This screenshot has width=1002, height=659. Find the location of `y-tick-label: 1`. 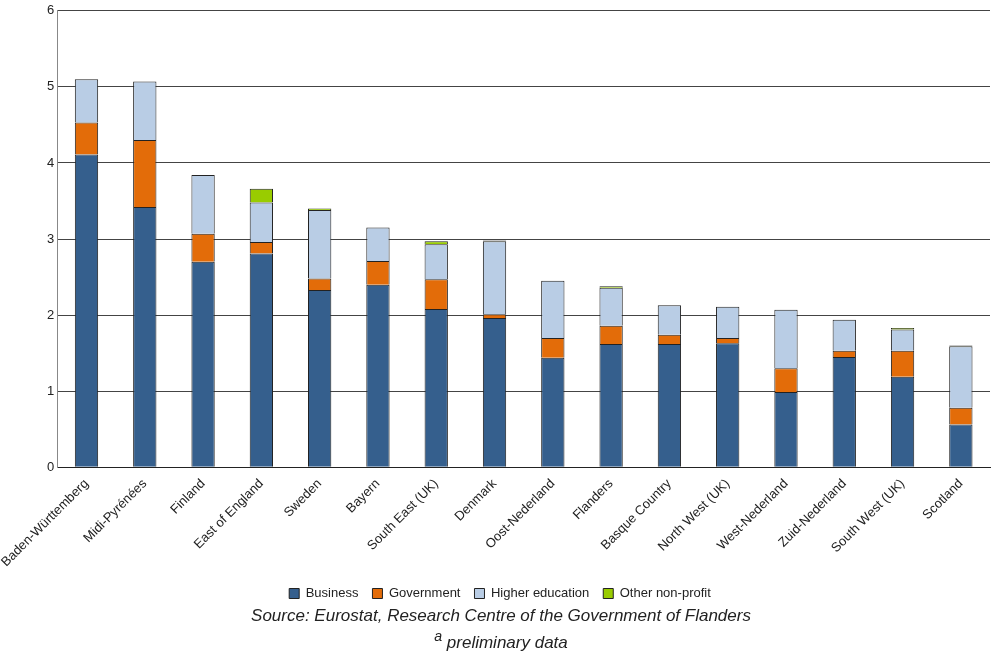

y-tick-label: 1 is located at coordinates (51, 390).